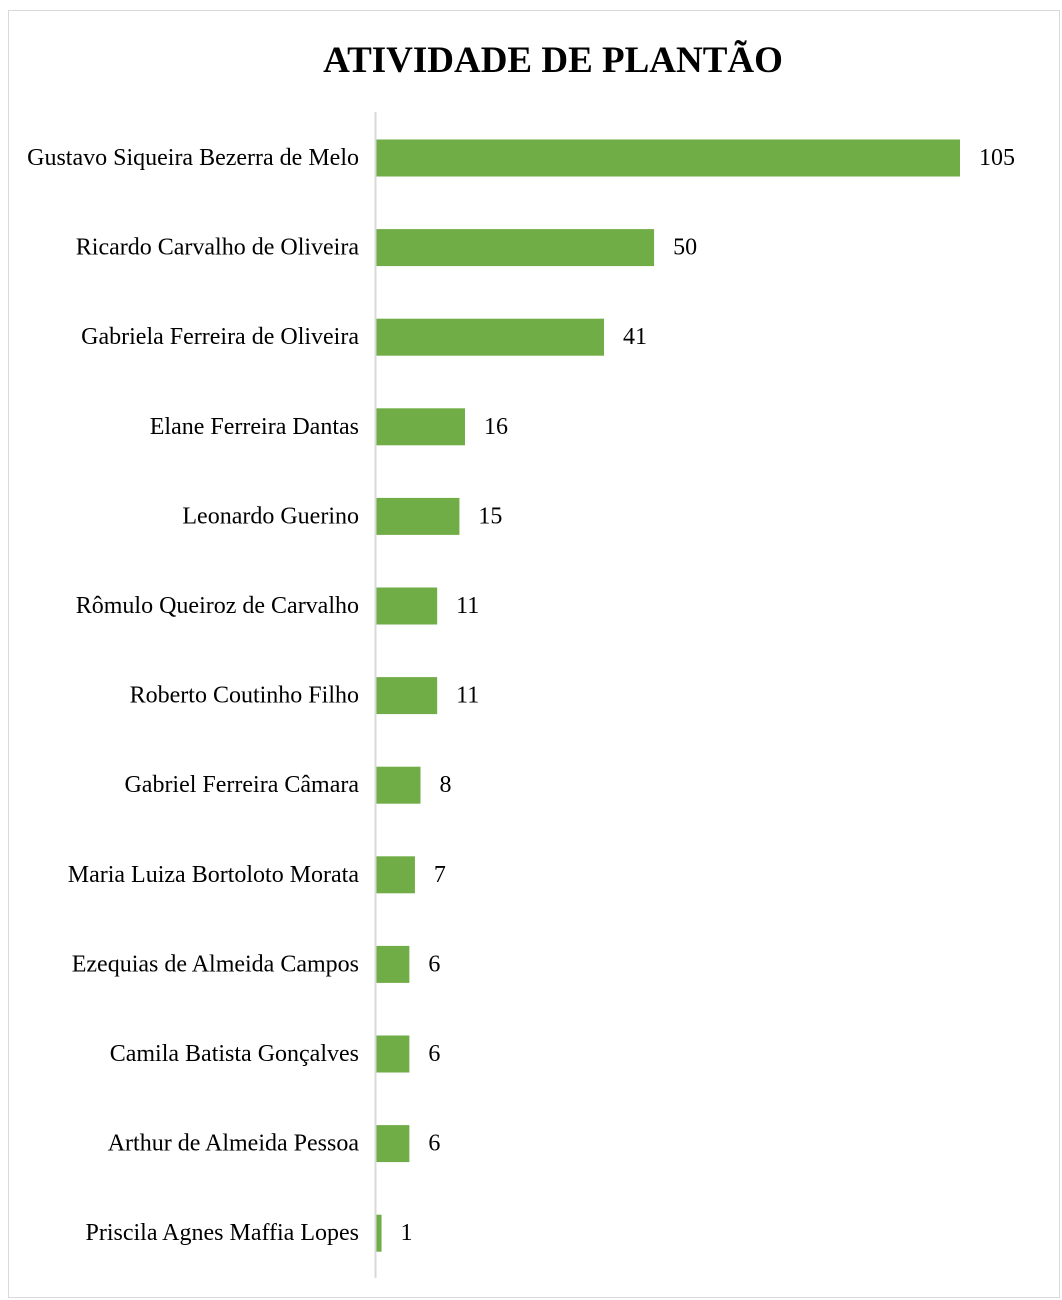 The height and width of the screenshot is (1300, 1062). Describe the element at coordinates (254, 427) in the screenshot. I see `category-label: Elane Ferreira Dantas` at that location.